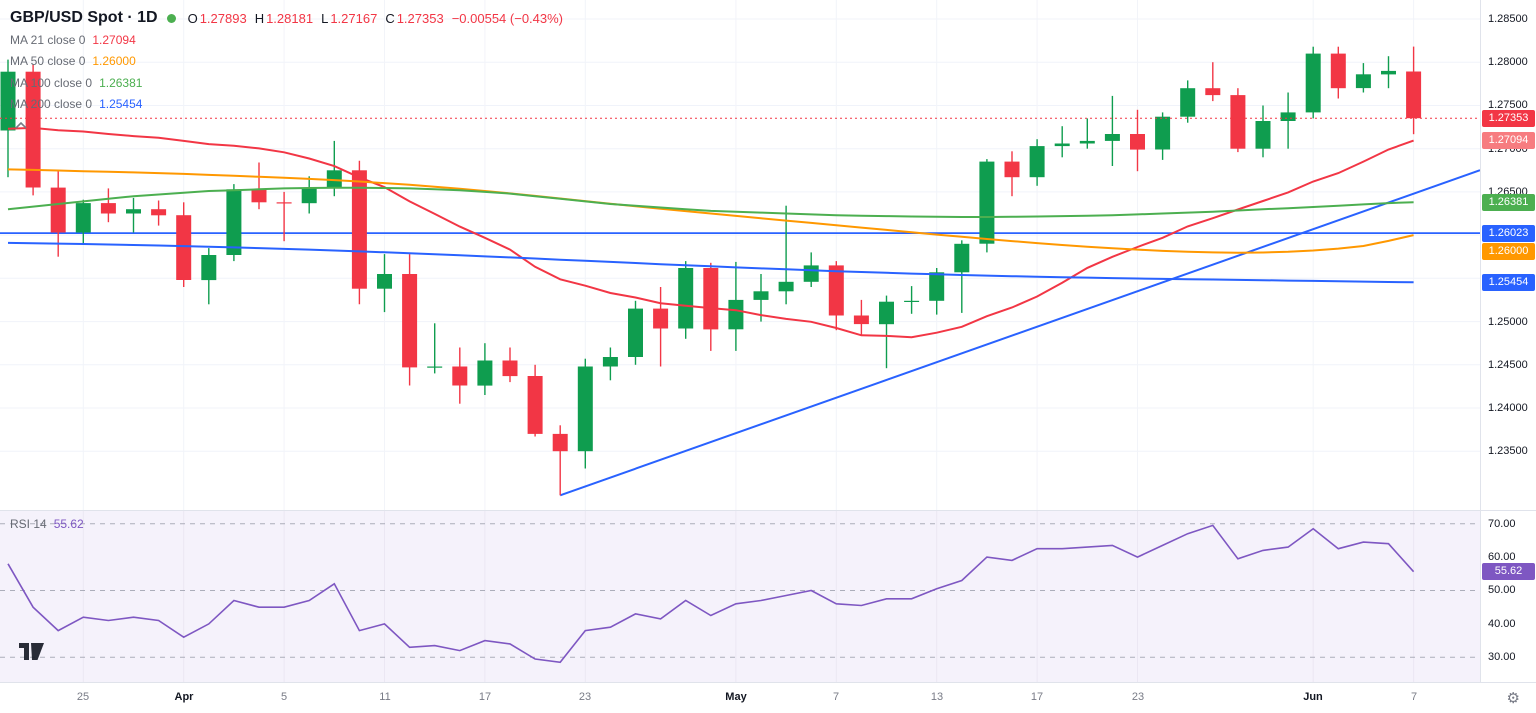 The width and height of the screenshot is (1536, 713). I want to click on ma-legend-row: MA 50 close 0 1.26000, so click(286, 62).